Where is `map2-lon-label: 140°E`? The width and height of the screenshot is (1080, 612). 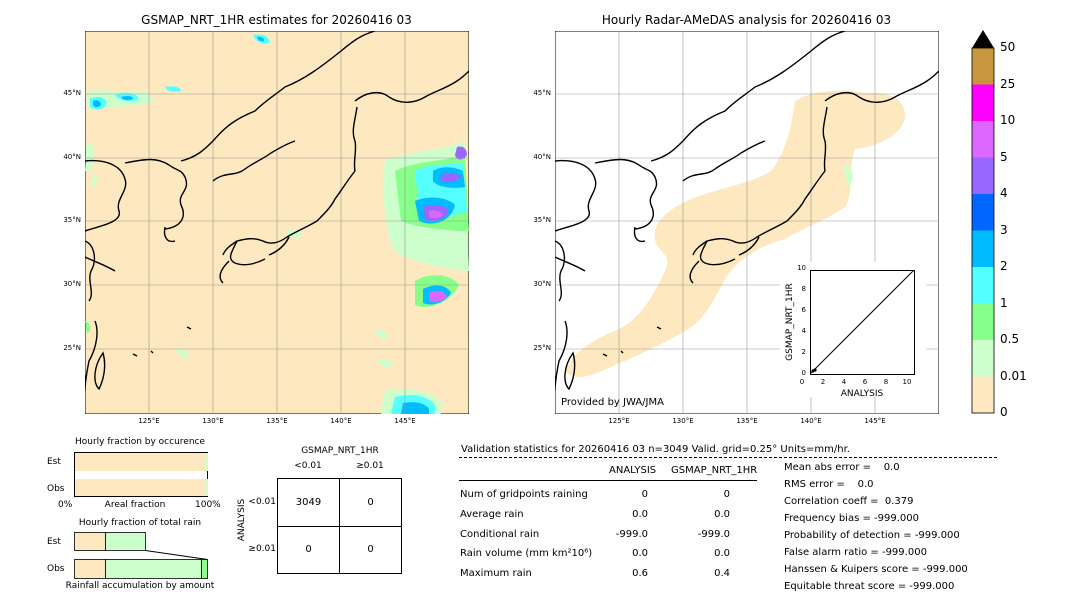
map2-lon-label: 140°E is located at coordinates (811, 421).